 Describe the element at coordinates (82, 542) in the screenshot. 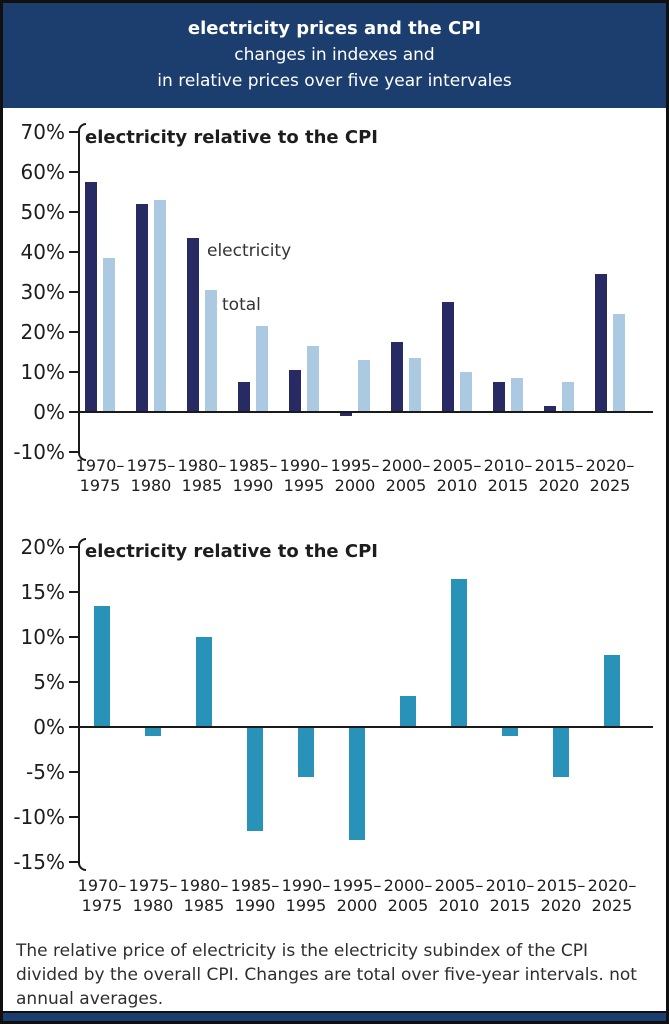

I see `y-axis-top-hook` at that location.